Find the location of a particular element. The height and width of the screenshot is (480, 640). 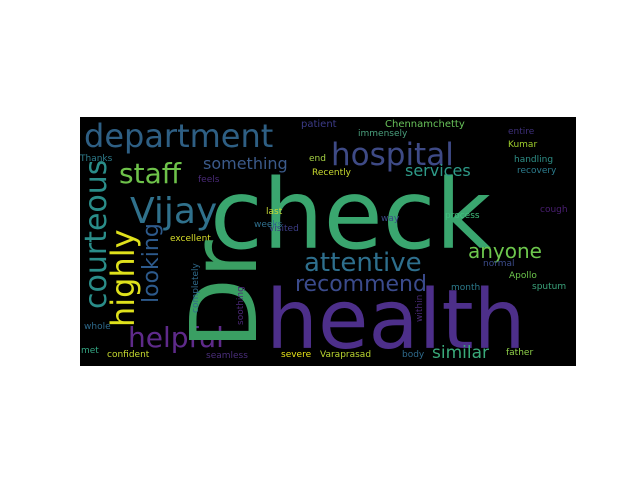

word-confident: confident is located at coordinates (128, 355).